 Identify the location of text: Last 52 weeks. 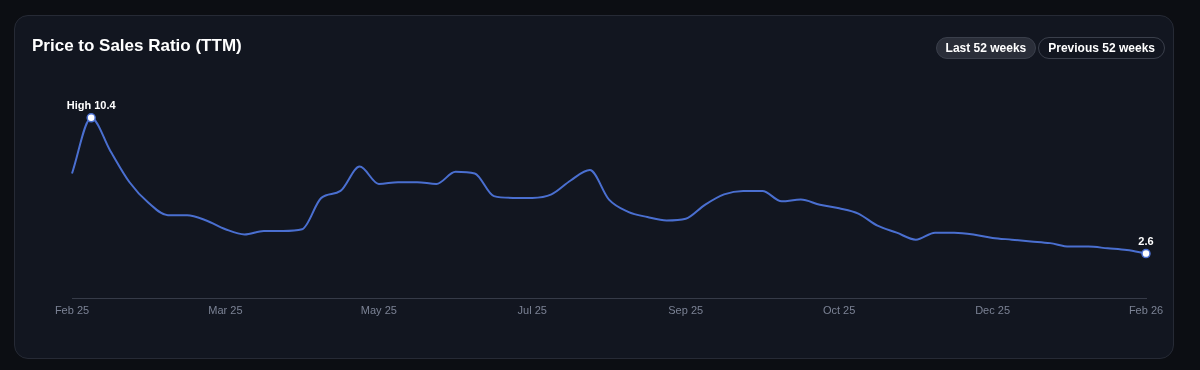
(986, 48).